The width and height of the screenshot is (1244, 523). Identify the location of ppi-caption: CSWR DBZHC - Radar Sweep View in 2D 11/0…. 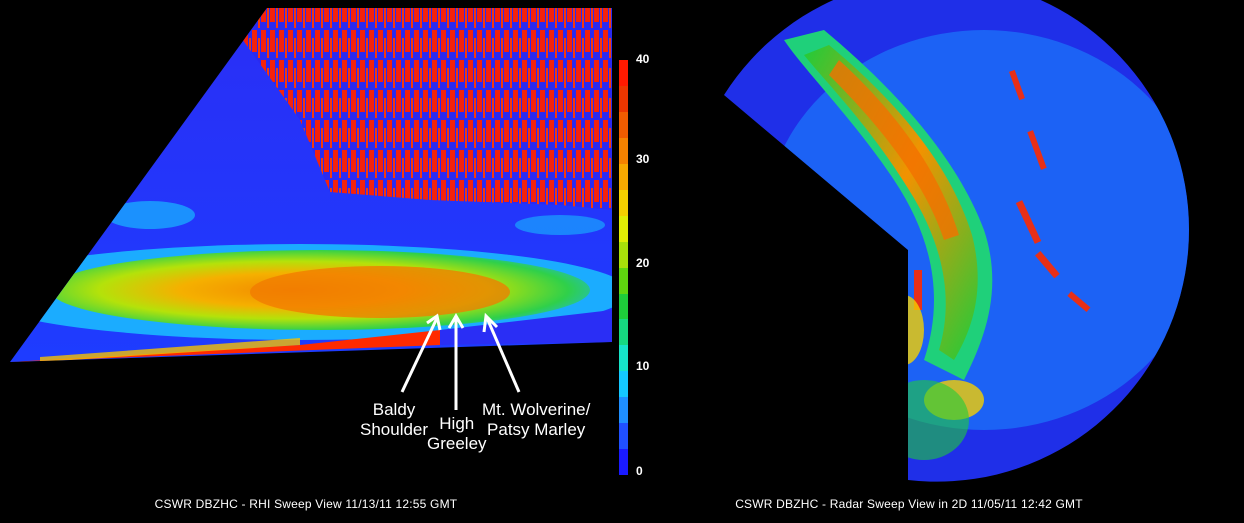
(909, 504).